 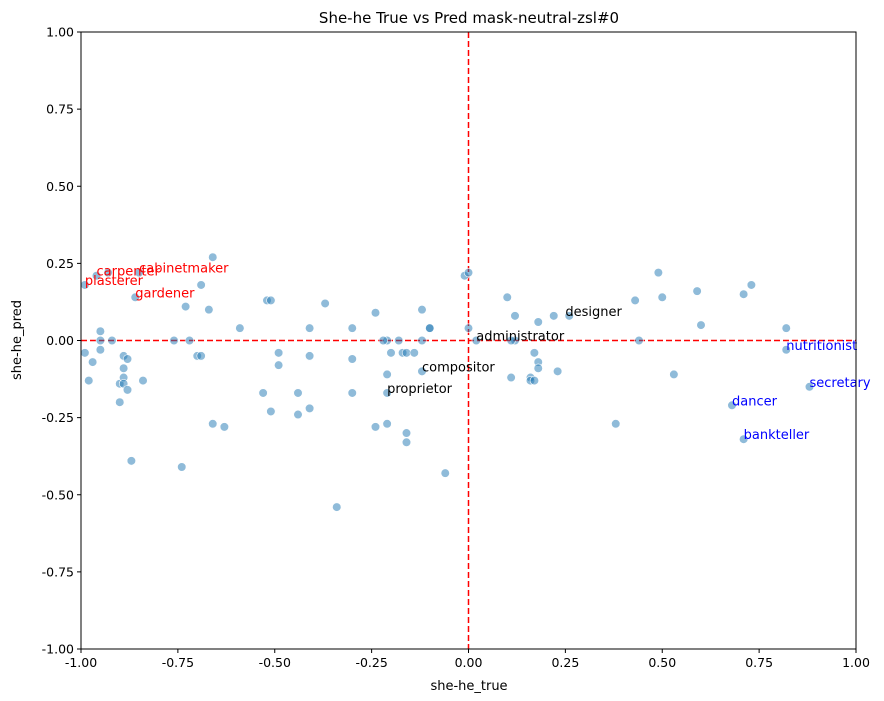 What do you see at coordinates (840, 383) in the screenshot?
I see `point-annotation: secretary` at bounding box center [840, 383].